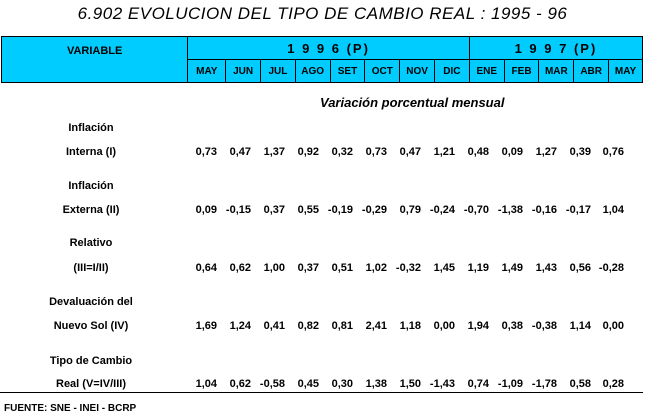  Describe the element at coordinates (328, 48) in the screenshot. I see `year-1996-header: 1 9 9 6 (P)` at that location.